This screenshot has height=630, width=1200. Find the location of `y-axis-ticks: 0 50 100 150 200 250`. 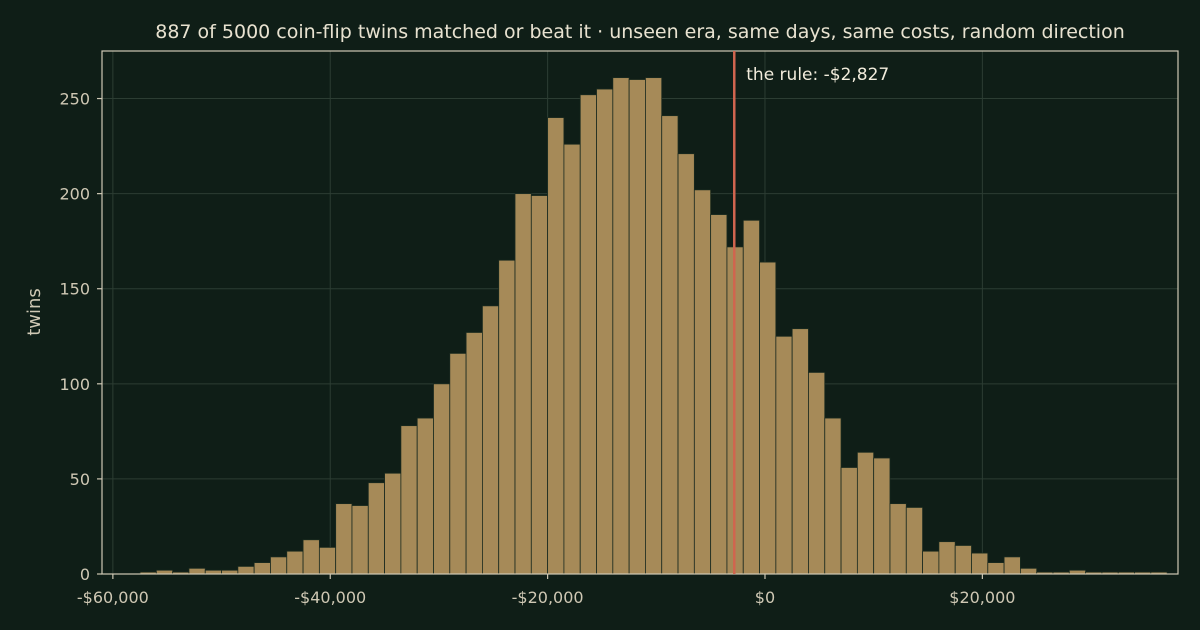

y-axis-ticks: 0 50 100 150 200 250 is located at coordinates (80, 337).